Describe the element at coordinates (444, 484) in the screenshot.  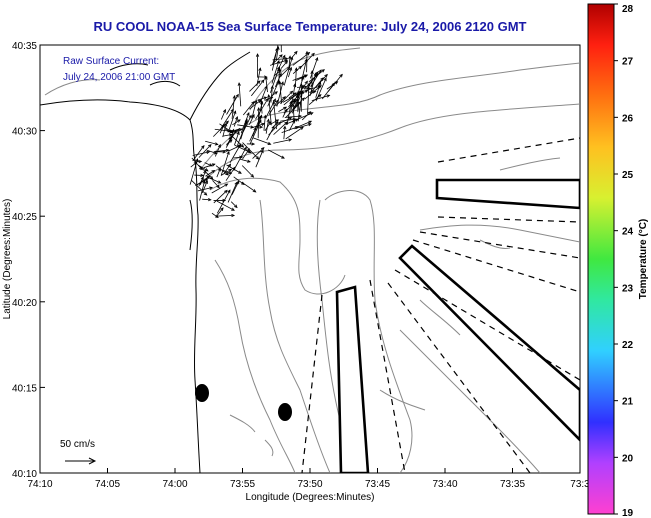
I see `x-tick-label: 73:40` at that location.